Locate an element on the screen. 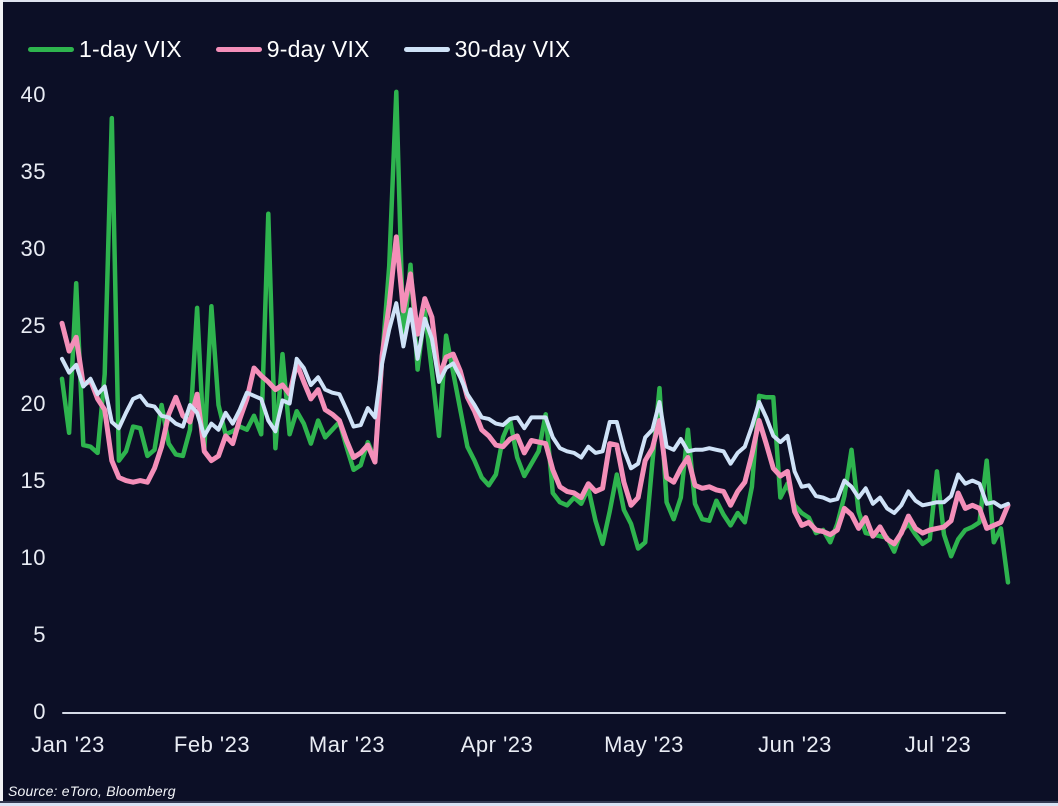 Image resolution: width=1058 pixels, height=806 pixels. legend: 1-day VIX 9-day VIX 30-day VIX is located at coordinates (316, 49).